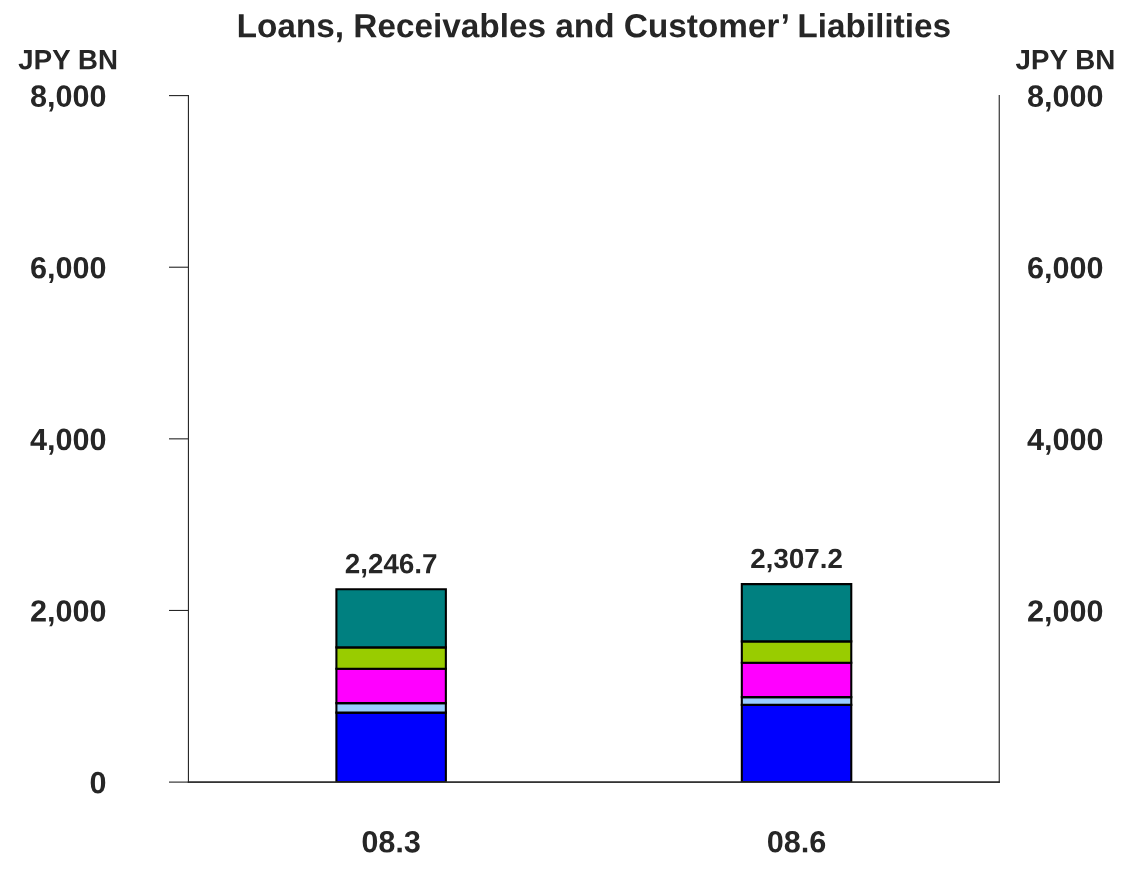 This screenshot has width=1142, height=869. What do you see at coordinates (68, 613) in the screenshot?
I see `y-tick-label: 2,000` at bounding box center [68, 613].